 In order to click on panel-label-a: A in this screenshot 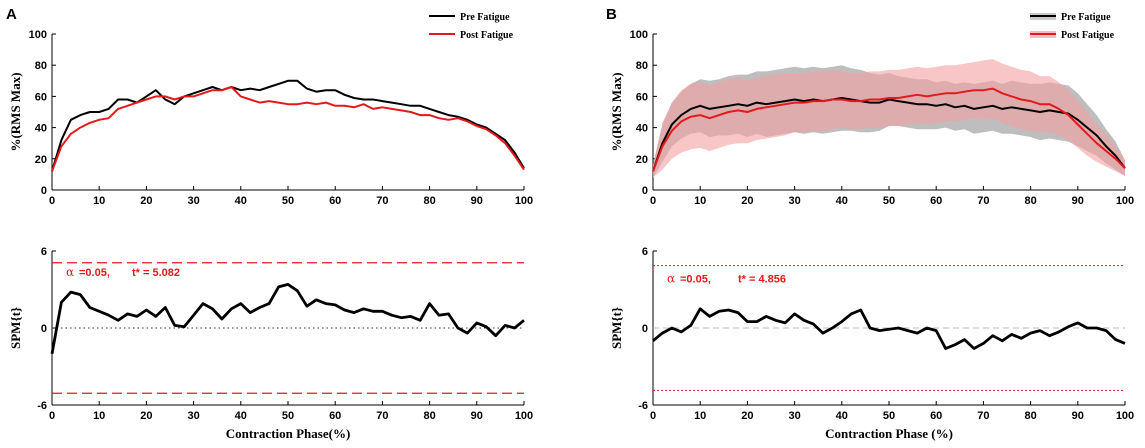, I will do `click(11, 14)`.